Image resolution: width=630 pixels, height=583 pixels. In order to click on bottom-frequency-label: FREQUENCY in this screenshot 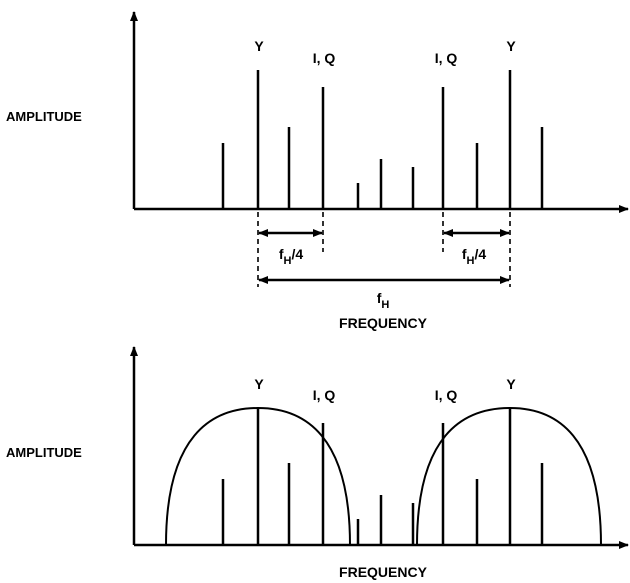, I will do `click(383, 572)`.